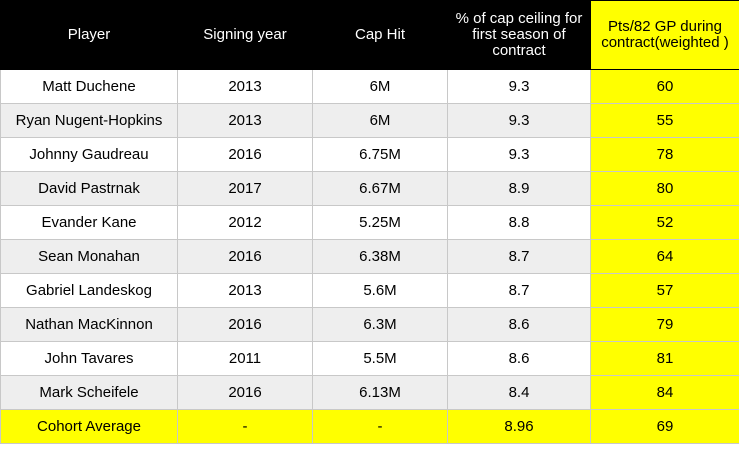 Image resolution: width=739 pixels, height=451 pixels. Describe the element at coordinates (380, 256) in the screenshot. I see `cap-hit-cell: 6.38M` at that location.